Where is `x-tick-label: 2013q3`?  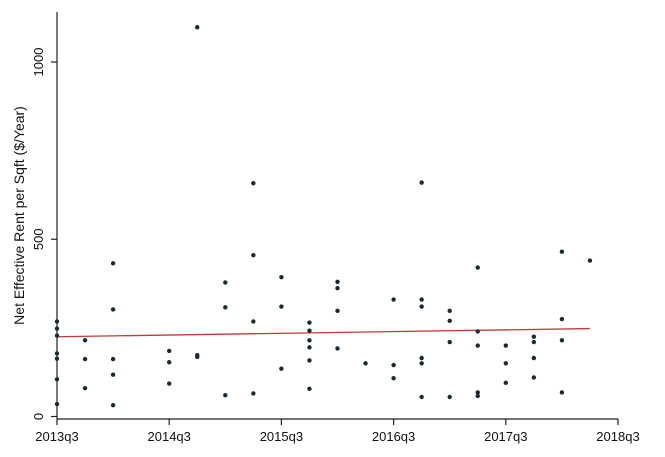
x-tick-label: 2013q3 is located at coordinates (56, 436).